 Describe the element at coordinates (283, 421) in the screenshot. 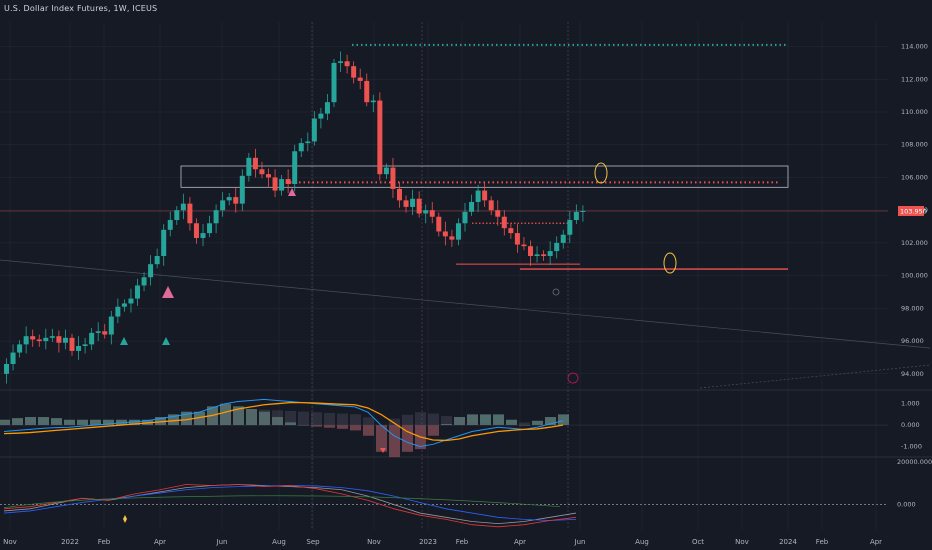

I see `signal-line` at that location.